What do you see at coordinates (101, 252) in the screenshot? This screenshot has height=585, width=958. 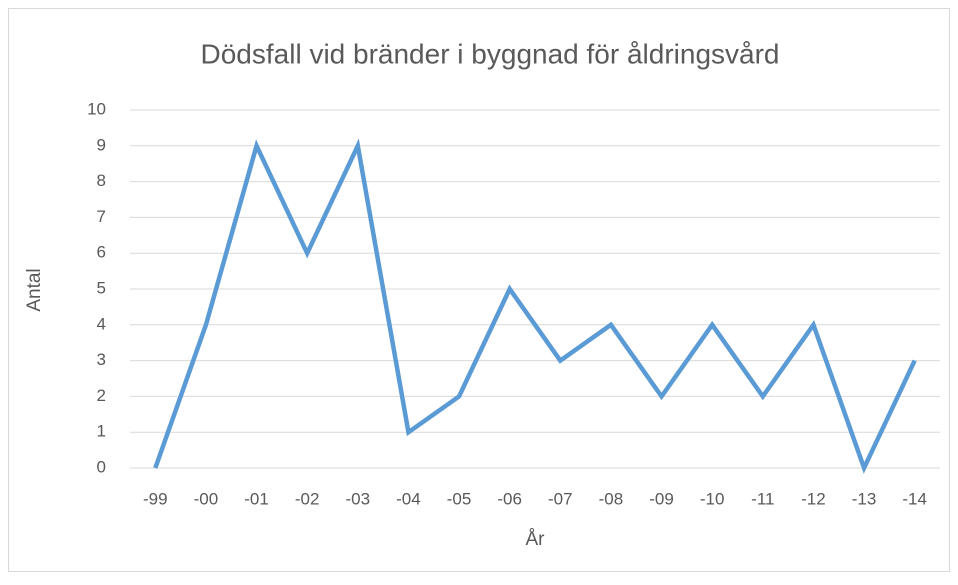 I see `y-tick-label: 6` at bounding box center [101, 252].